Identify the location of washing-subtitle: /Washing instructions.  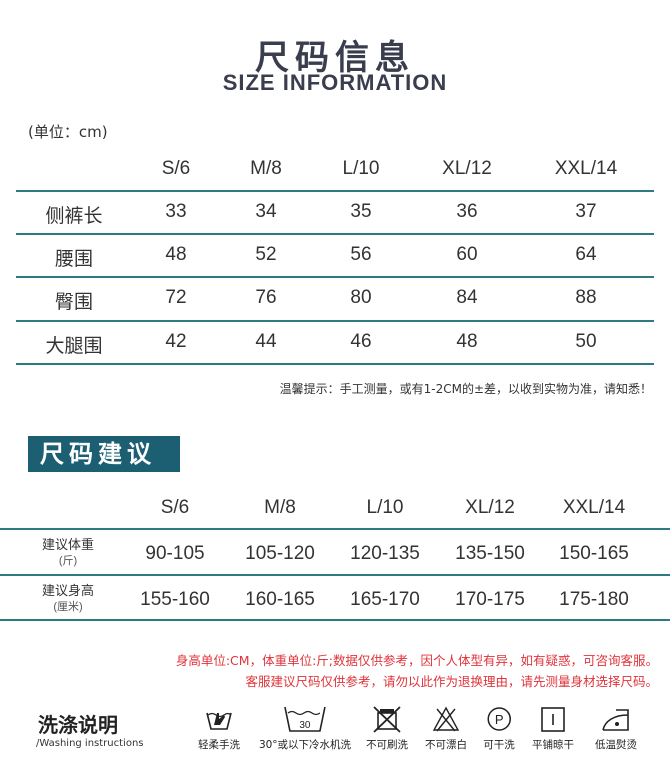
(90, 743).